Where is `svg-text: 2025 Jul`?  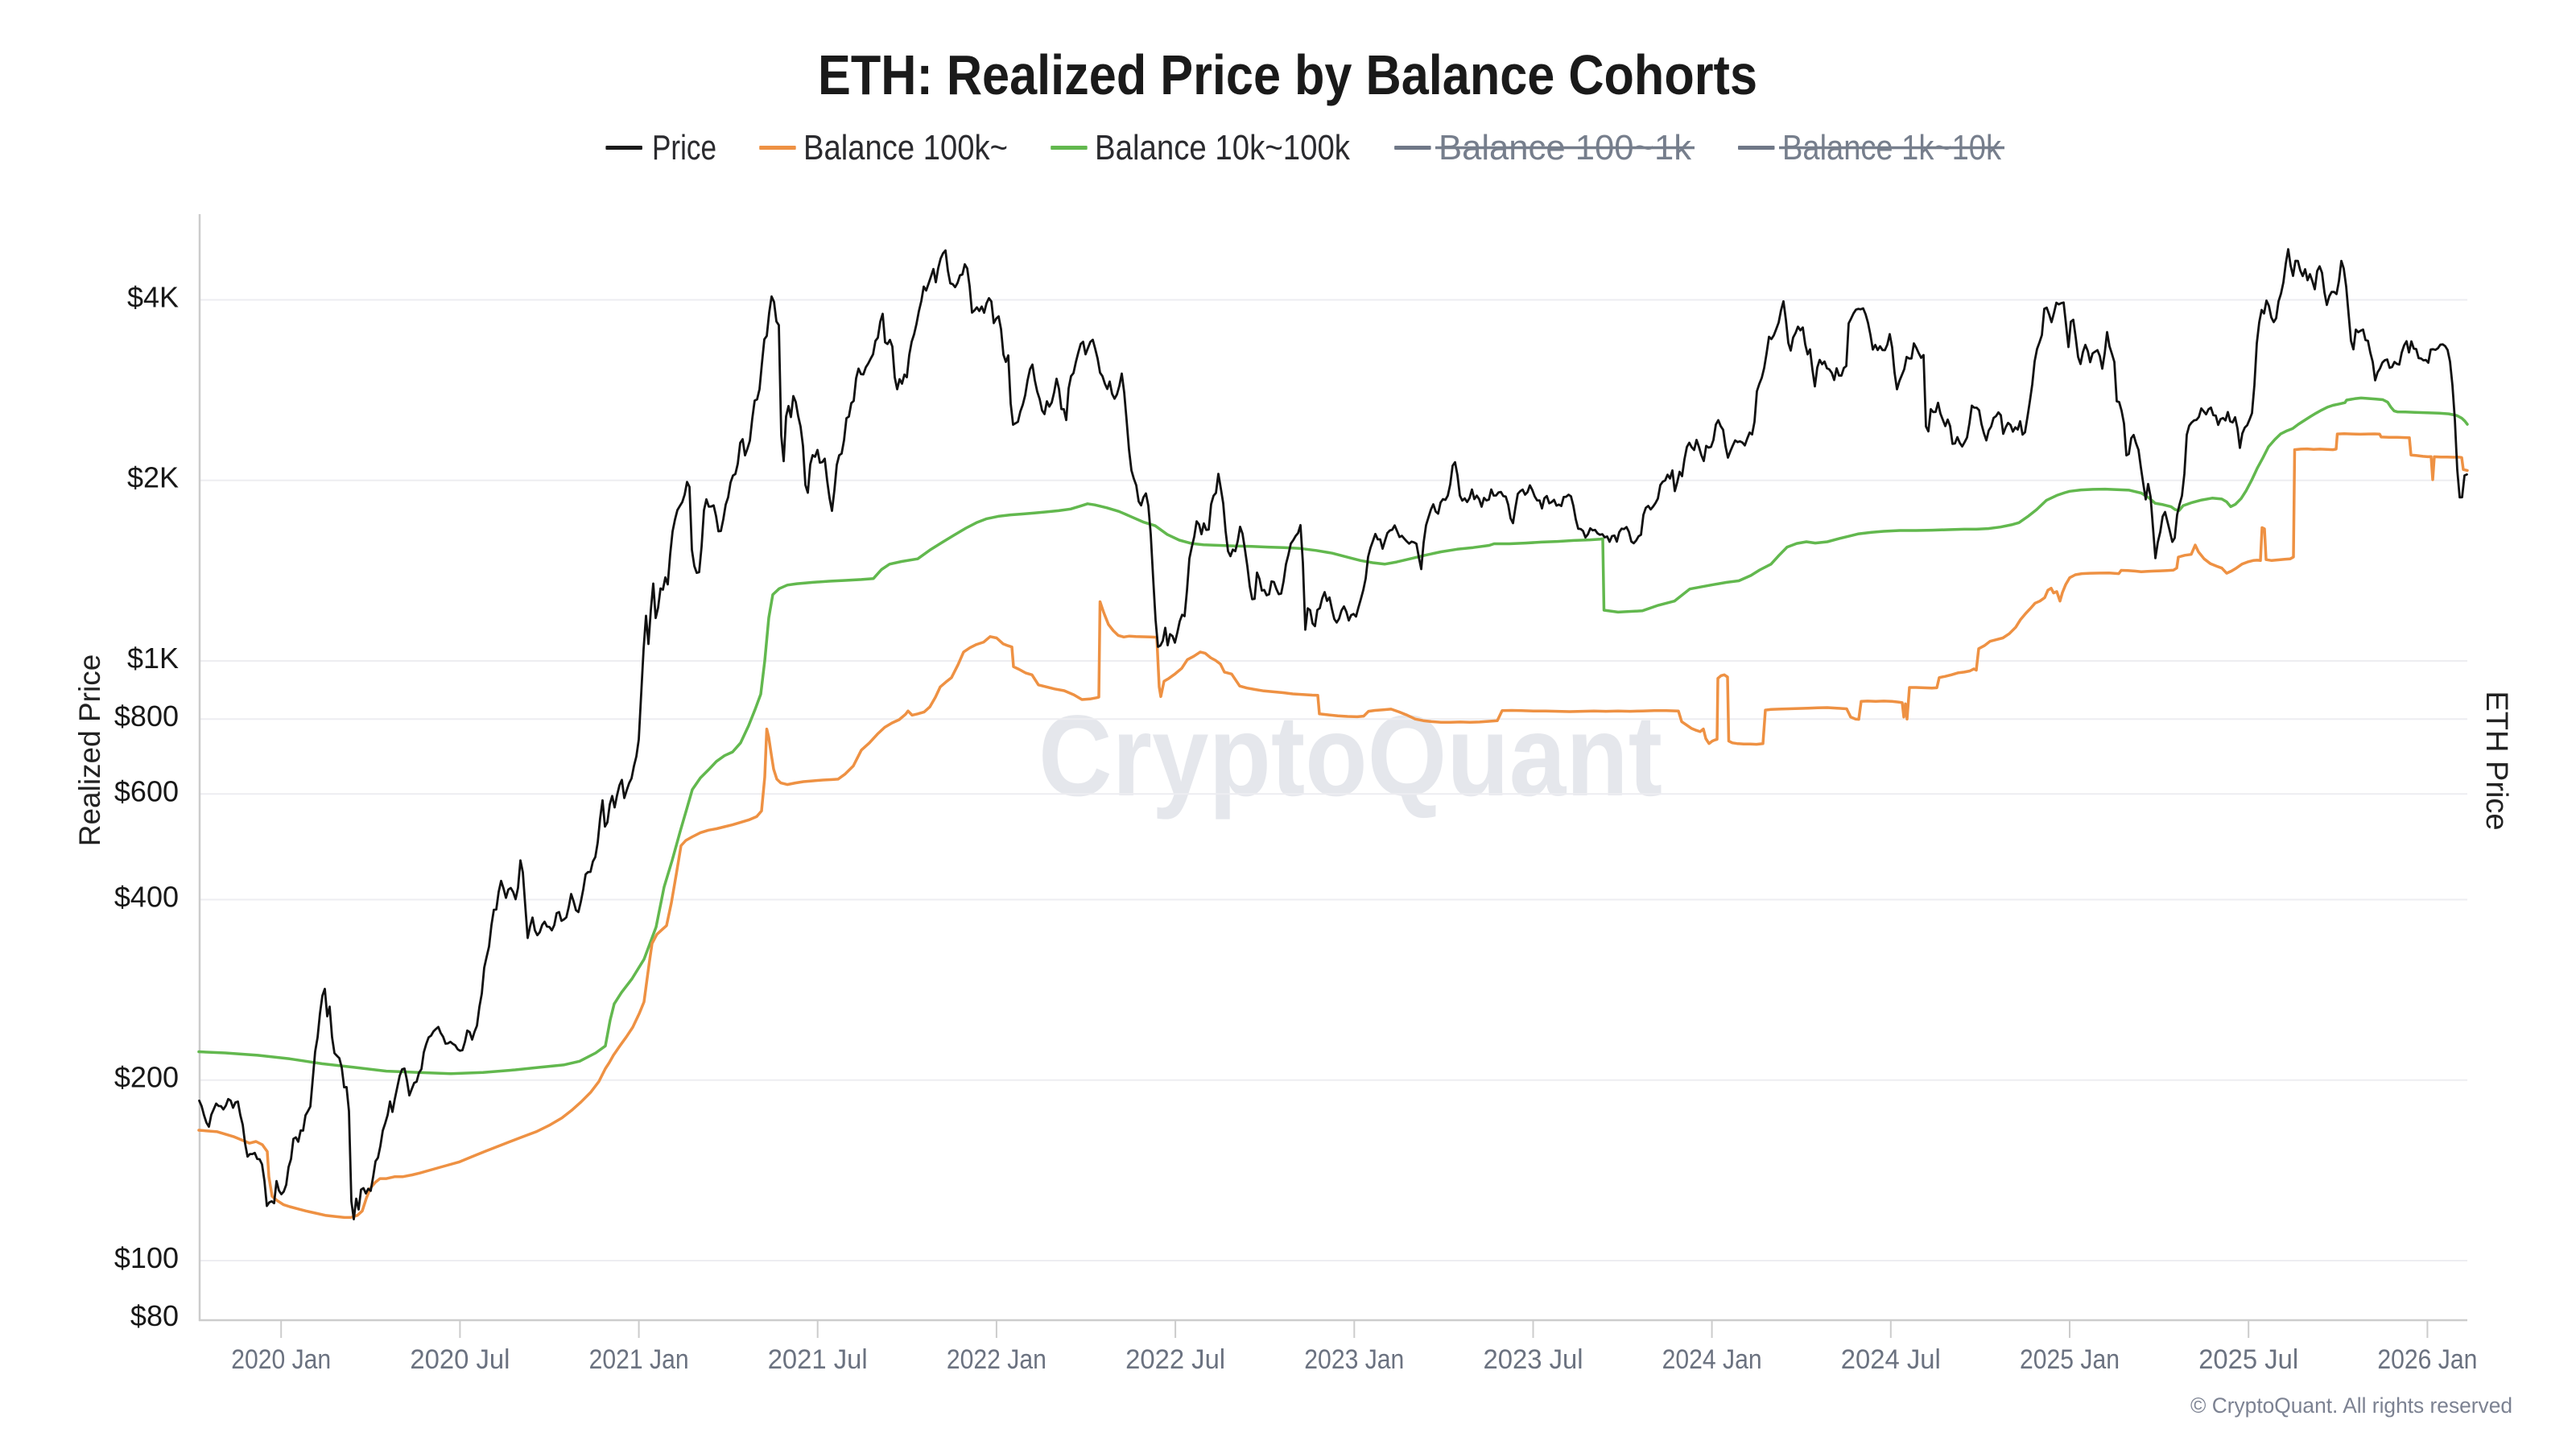 svg-text: 2025 Jul is located at coordinates (2248, 1359).